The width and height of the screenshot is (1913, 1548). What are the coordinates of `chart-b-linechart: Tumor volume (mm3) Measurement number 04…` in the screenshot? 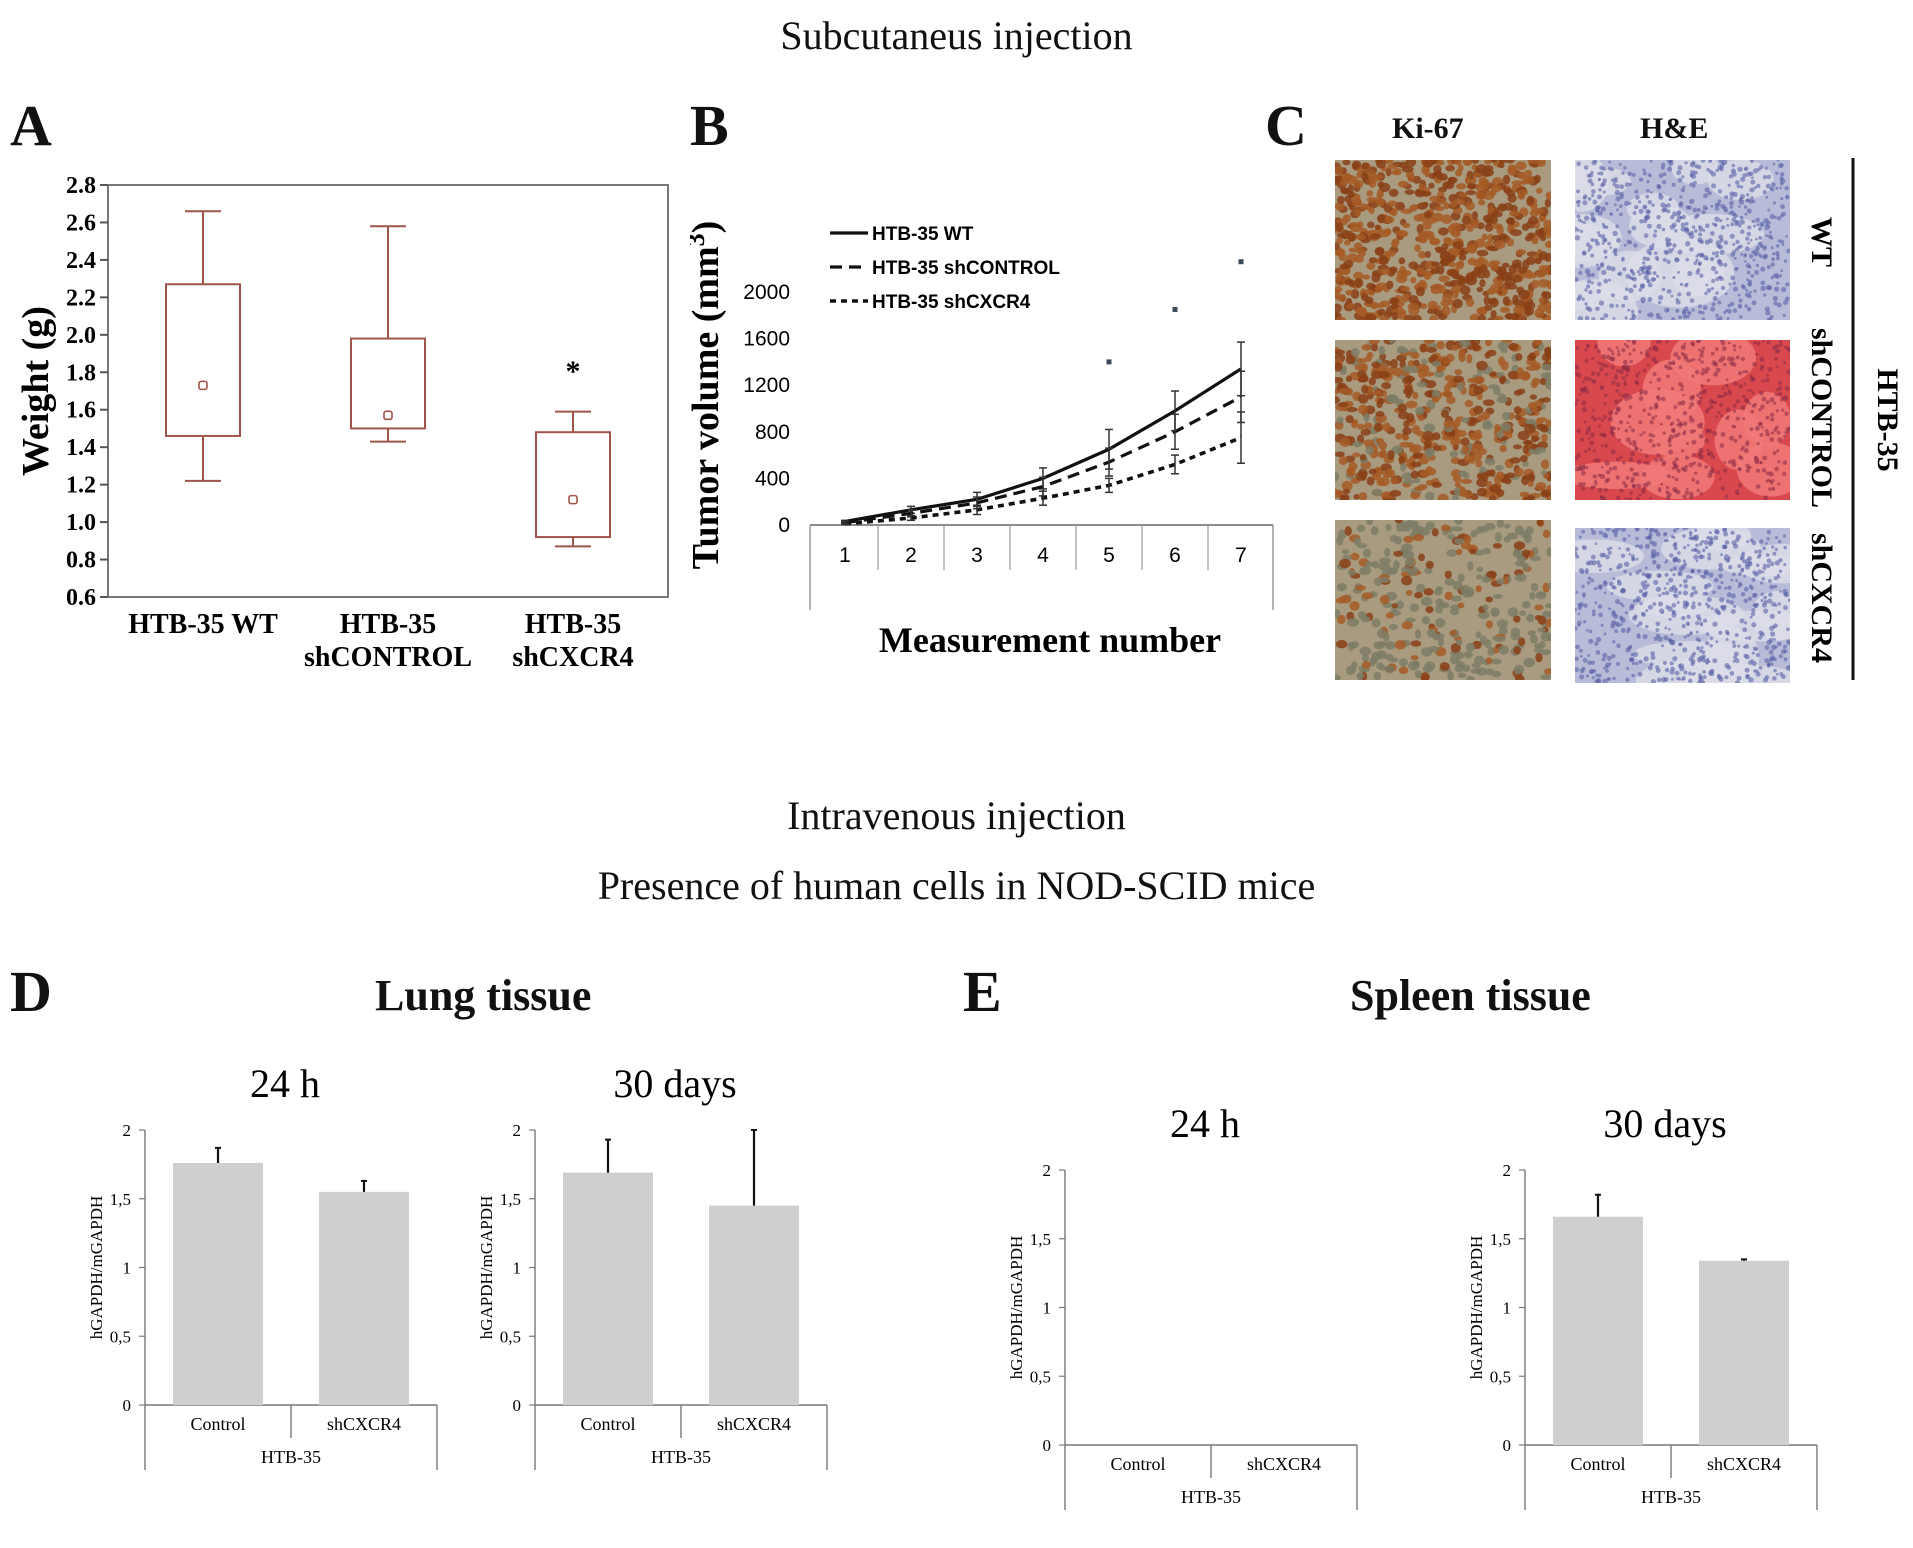 It's located at (982, 440).